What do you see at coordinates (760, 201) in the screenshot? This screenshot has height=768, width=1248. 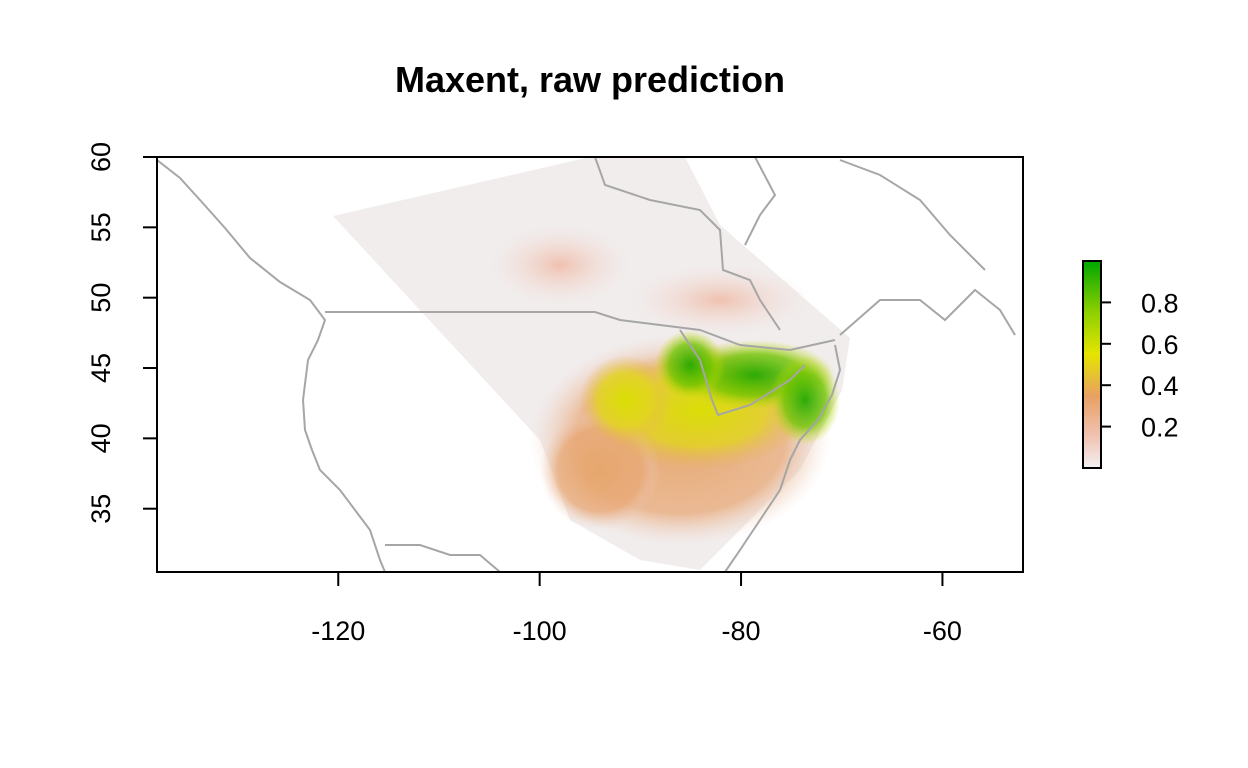 I see `hudson-bay-east-outline` at bounding box center [760, 201].